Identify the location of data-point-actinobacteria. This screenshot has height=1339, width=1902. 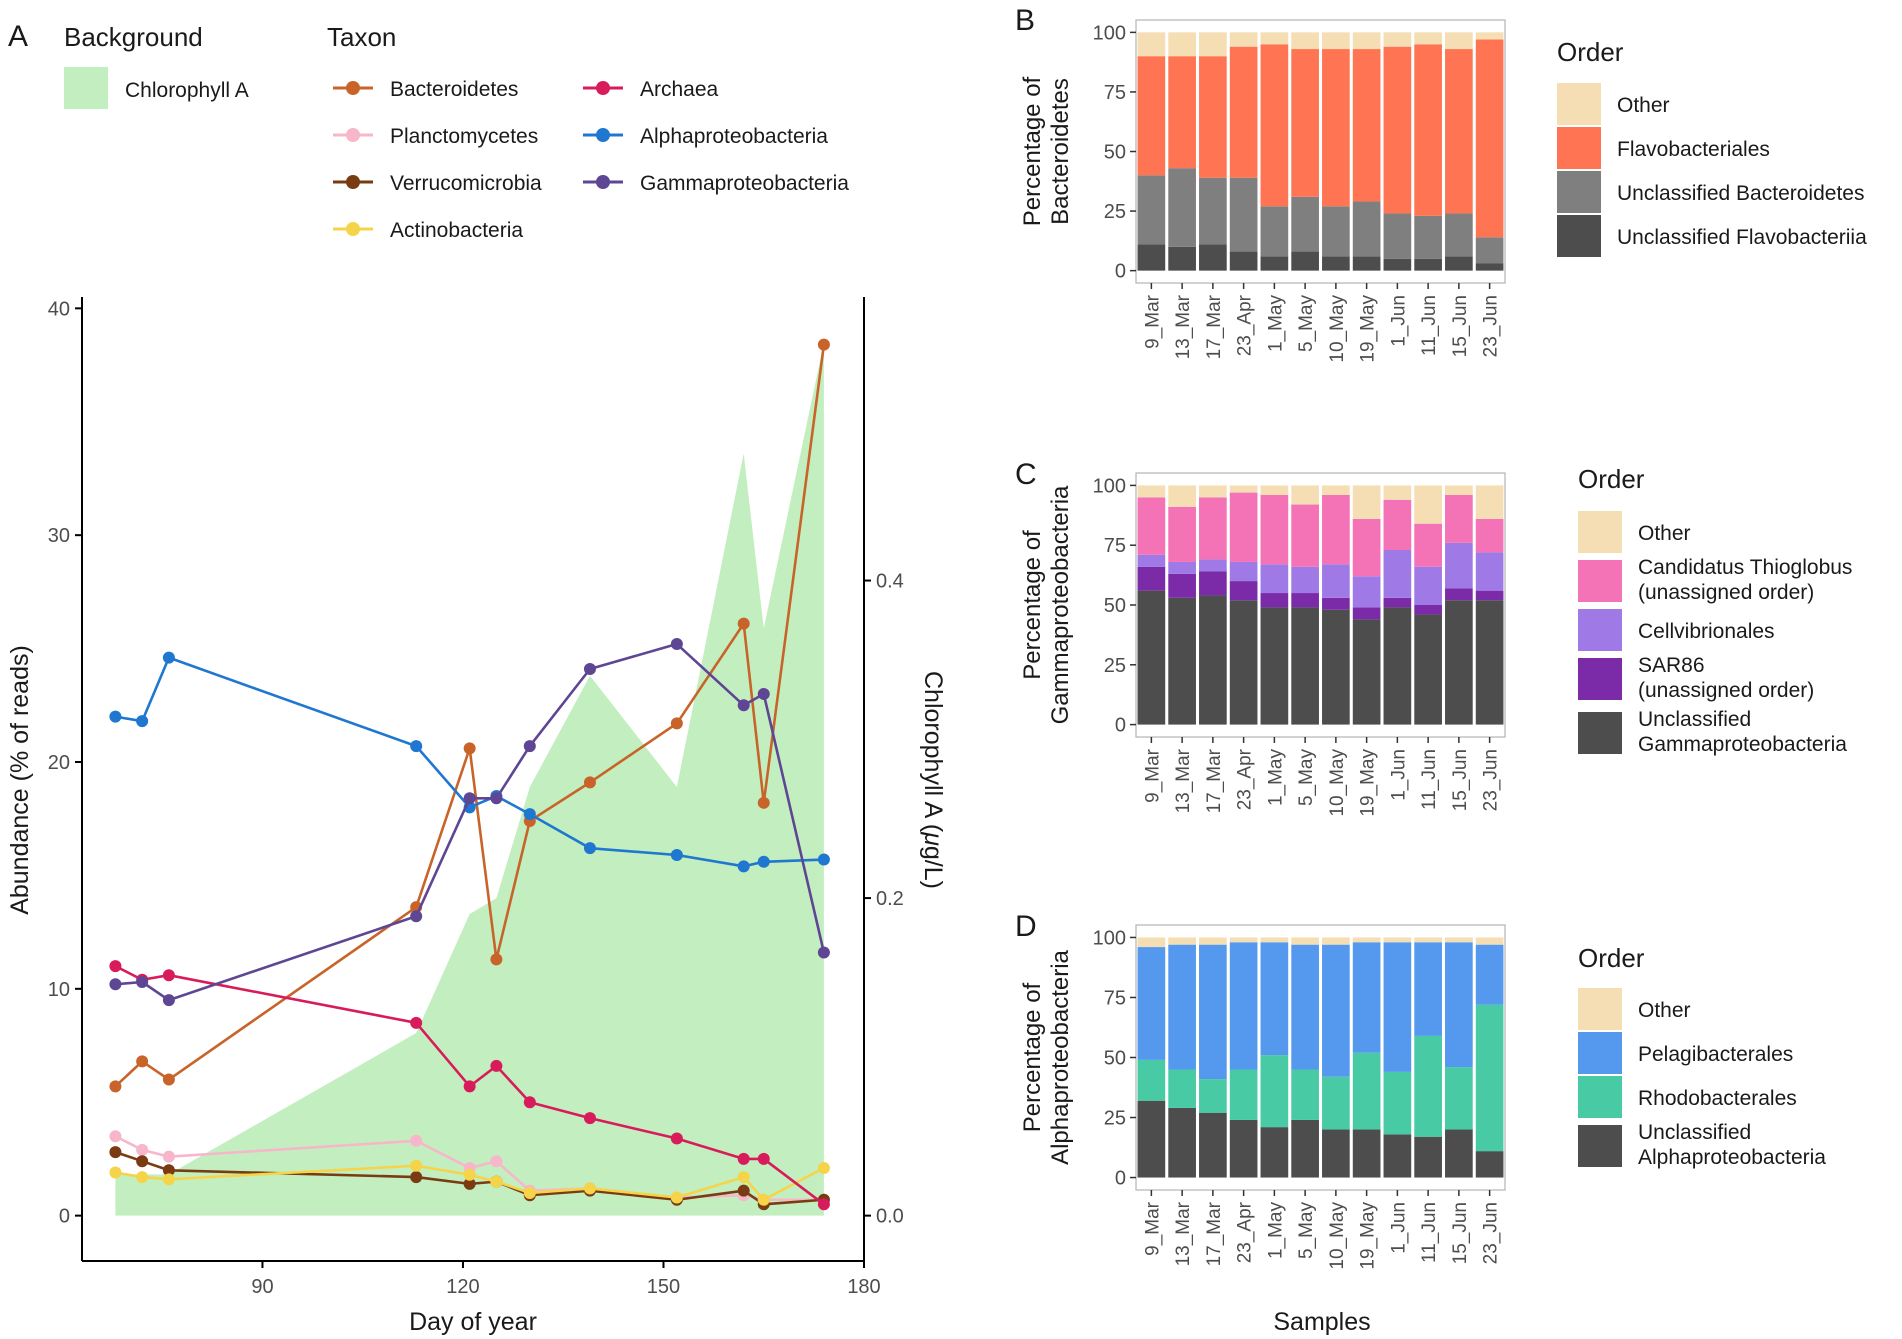
(469, 1174).